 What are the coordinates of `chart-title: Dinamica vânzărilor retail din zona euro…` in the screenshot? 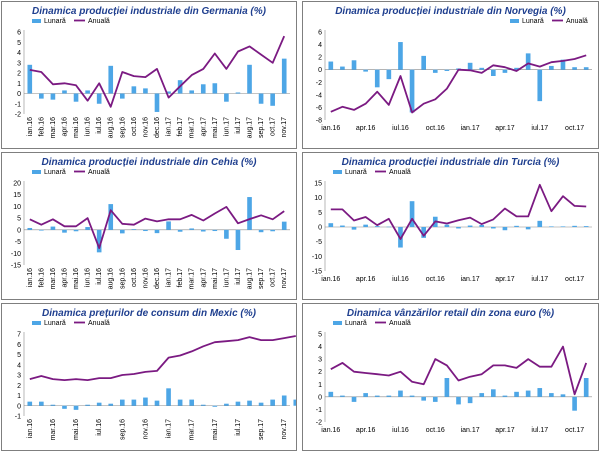 It's located at (451, 313).